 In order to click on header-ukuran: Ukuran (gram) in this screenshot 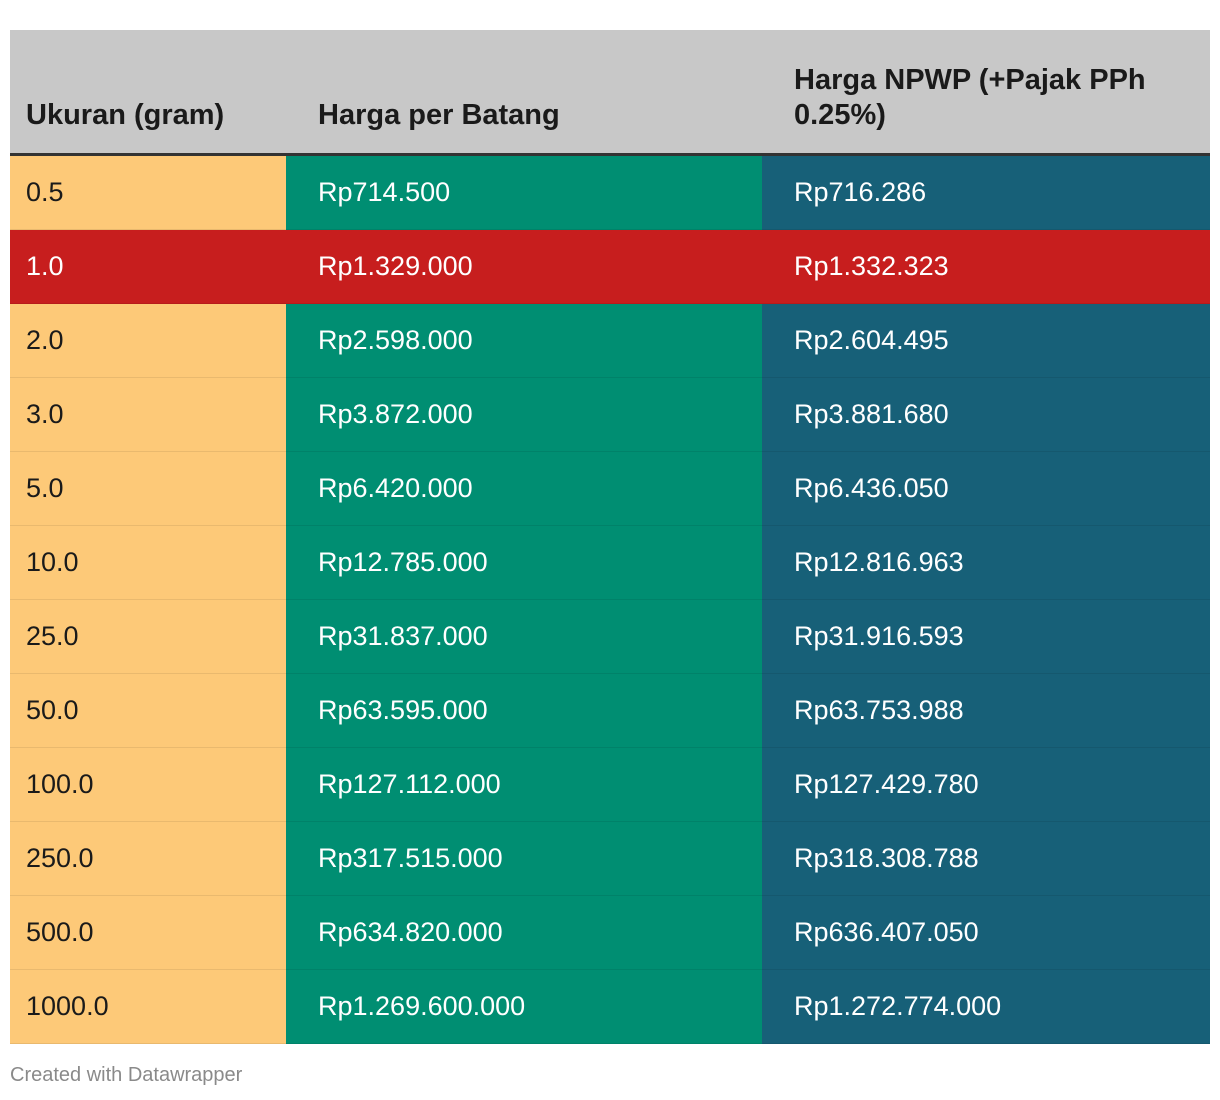, I will do `click(148, 93)`.